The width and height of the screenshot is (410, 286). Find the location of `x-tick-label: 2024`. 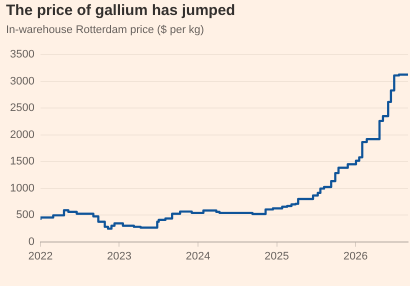

x-tick-label: 2024 is located at coordinates (198, 256).